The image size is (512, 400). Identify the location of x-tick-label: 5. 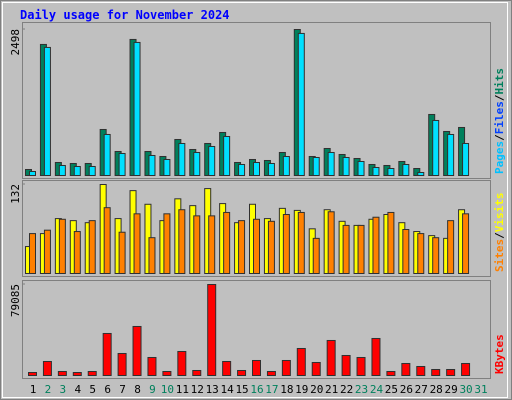
(92, 389).